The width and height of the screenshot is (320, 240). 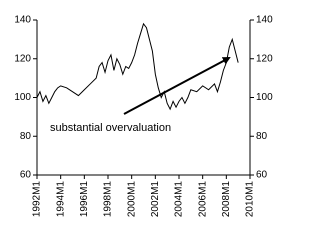 What do you see at coordinates (262, 136) in the screenshot?
I see `y2-tick-label: 80` at bounding box center [262, 136].